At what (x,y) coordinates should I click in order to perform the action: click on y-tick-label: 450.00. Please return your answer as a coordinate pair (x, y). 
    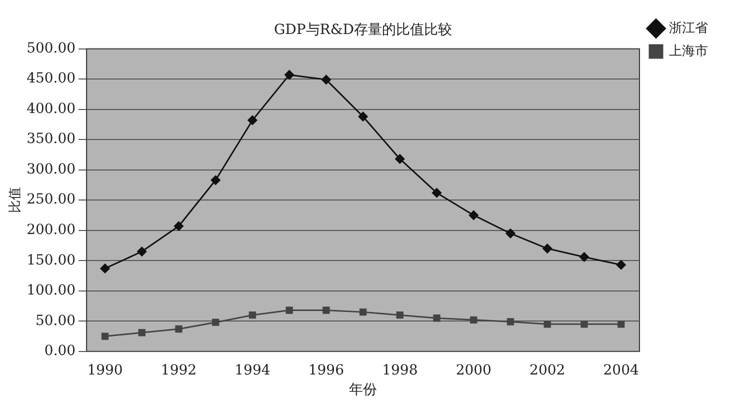
    Looking at the image, I should click on (51, 78).